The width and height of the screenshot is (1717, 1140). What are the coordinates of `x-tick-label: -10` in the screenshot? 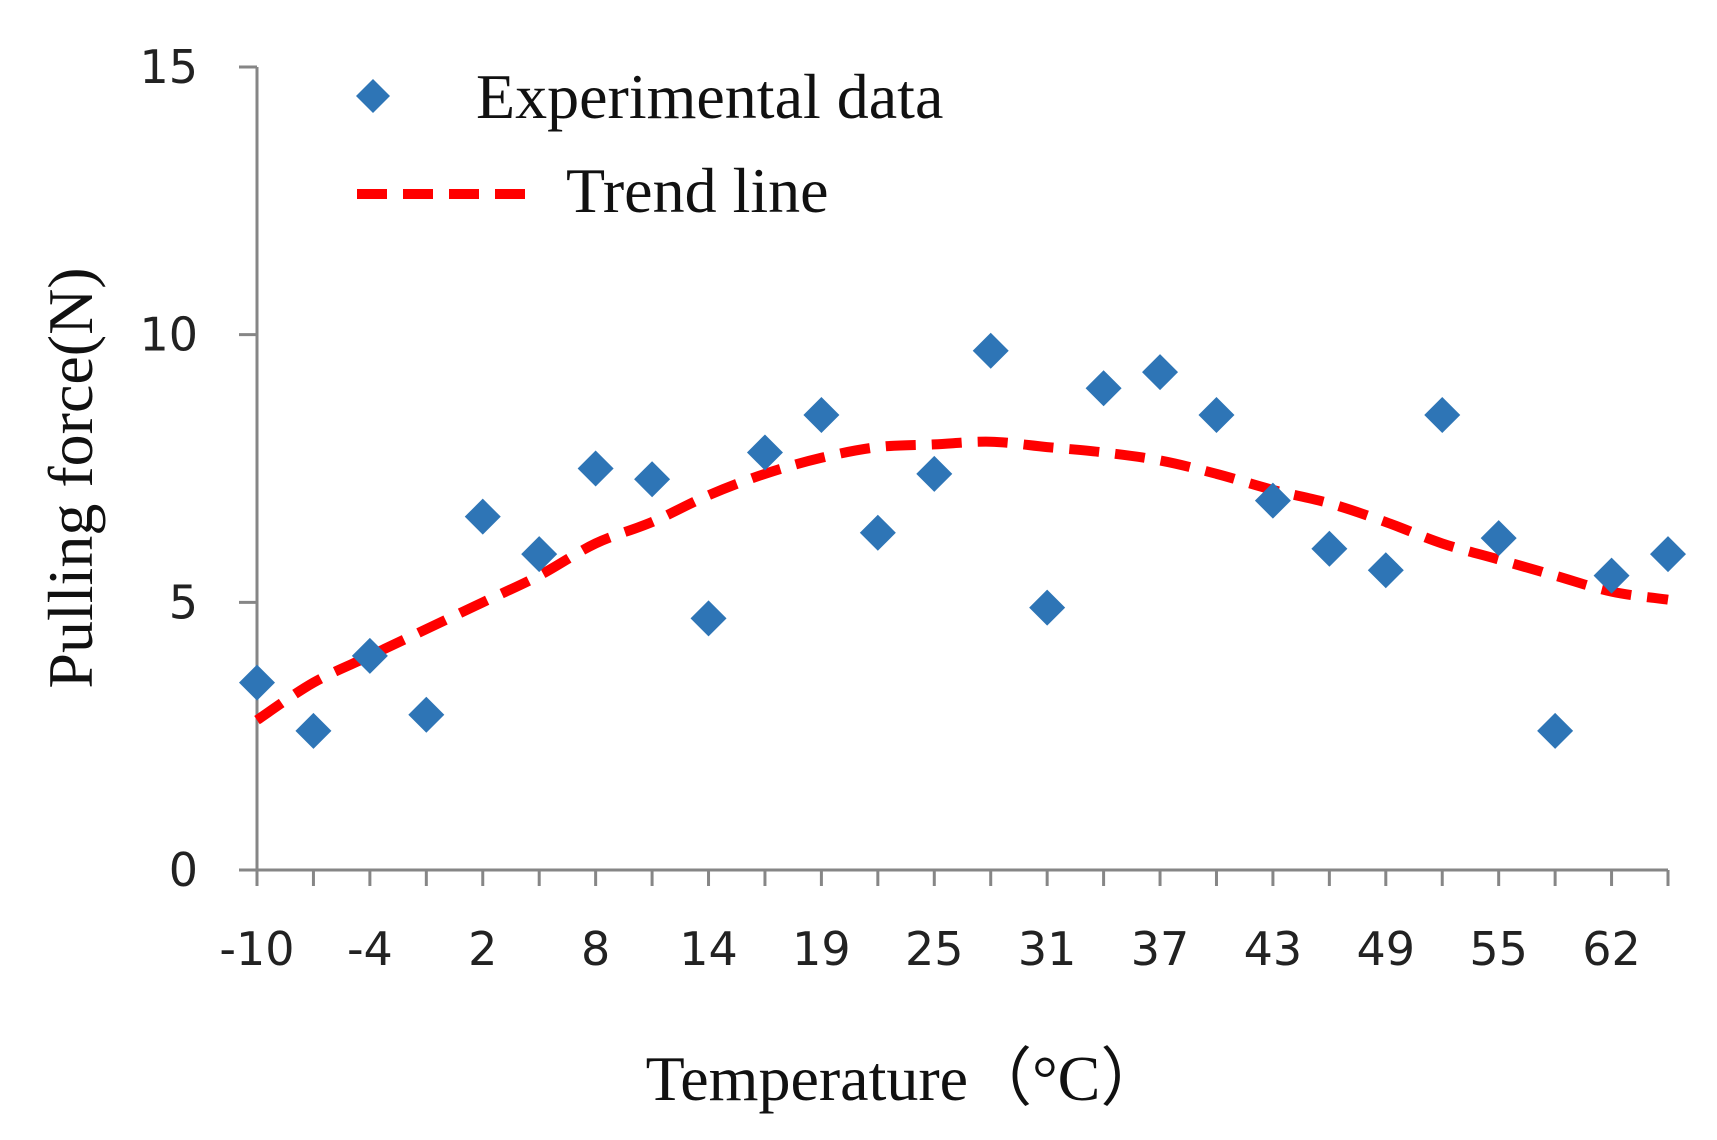 It's located at (256, 949).